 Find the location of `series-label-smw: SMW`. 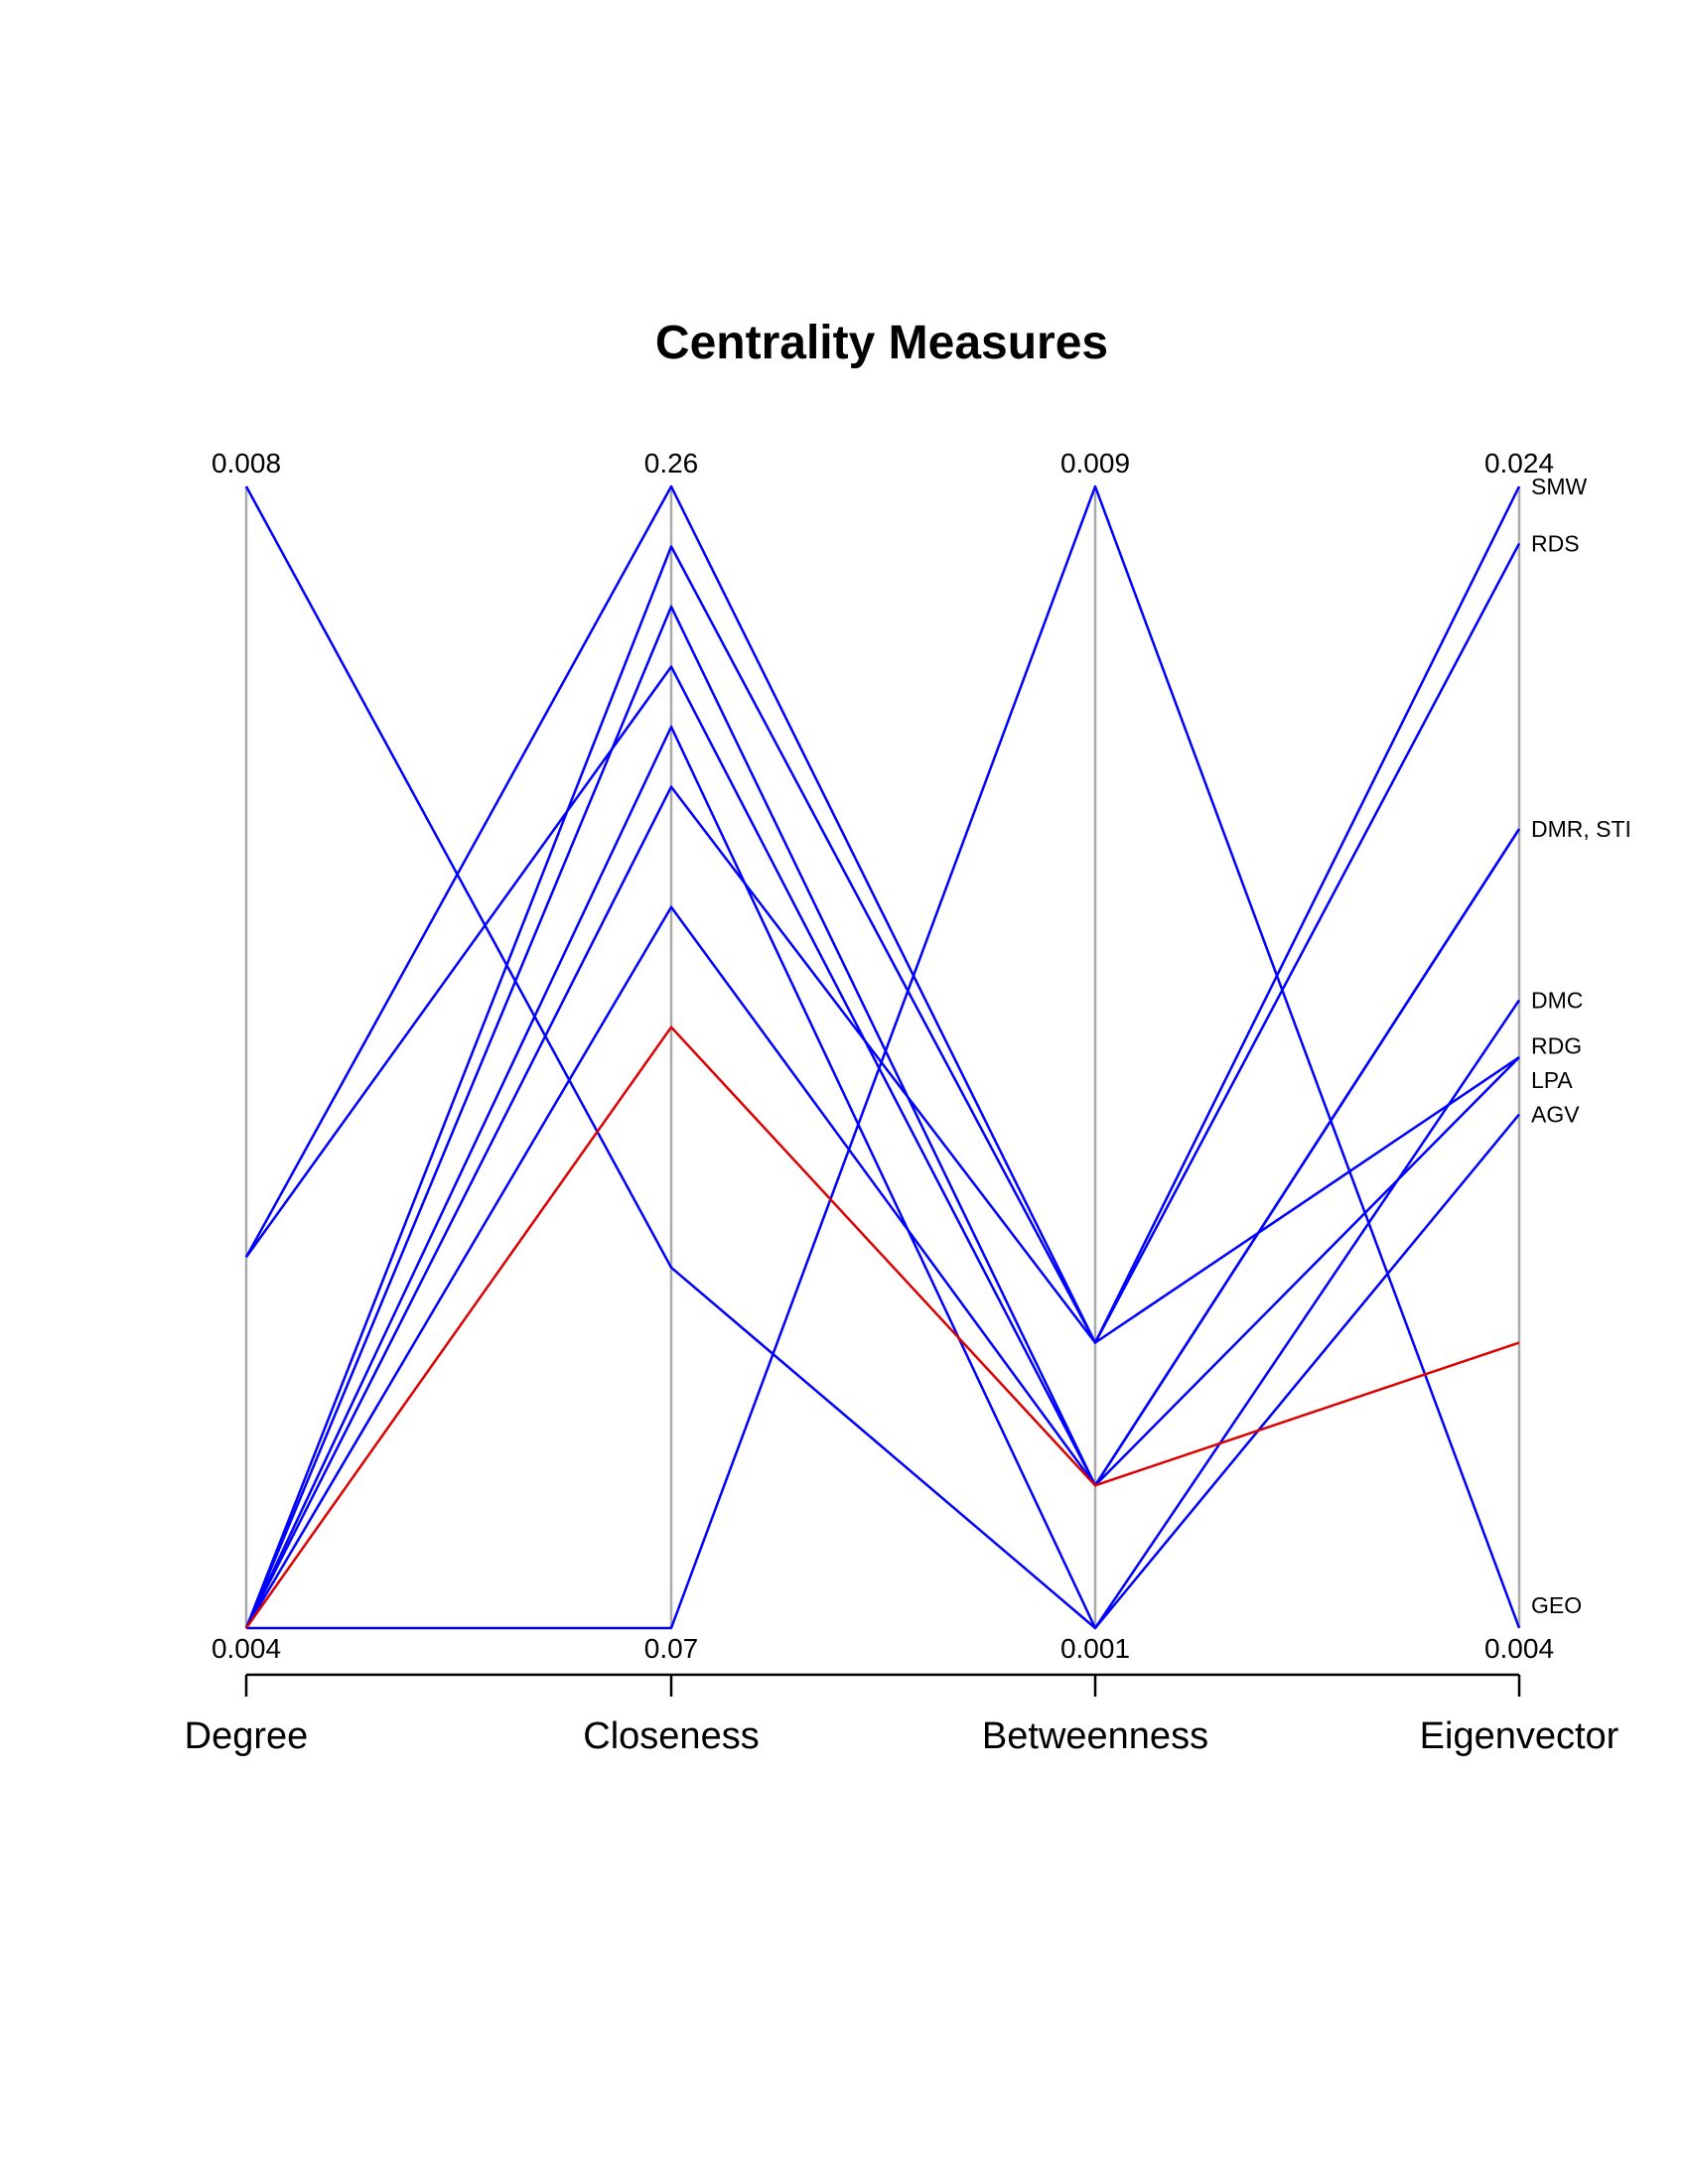

series-label-smw: SMW is located at coordinates (1559, 486).